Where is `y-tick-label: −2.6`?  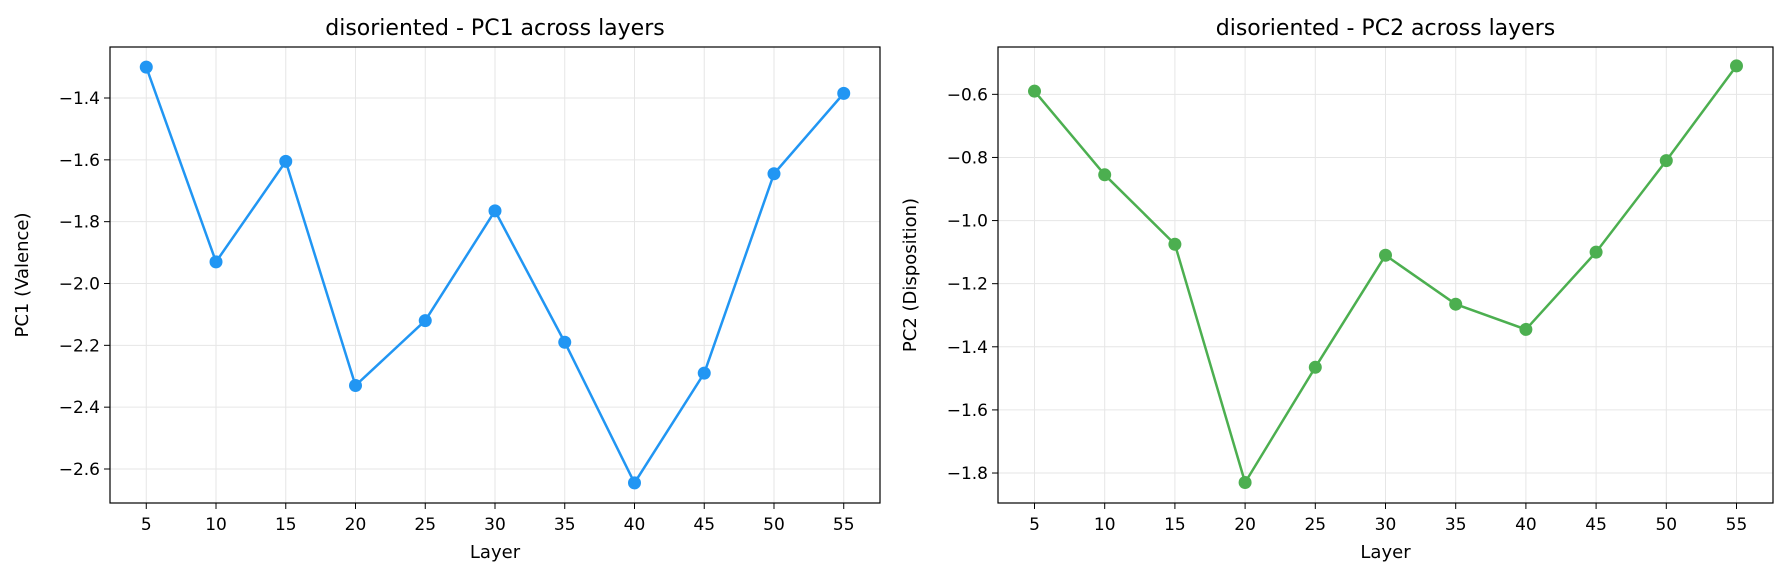
y-tick-label: −2.6 is located at coordinates (79, 470).